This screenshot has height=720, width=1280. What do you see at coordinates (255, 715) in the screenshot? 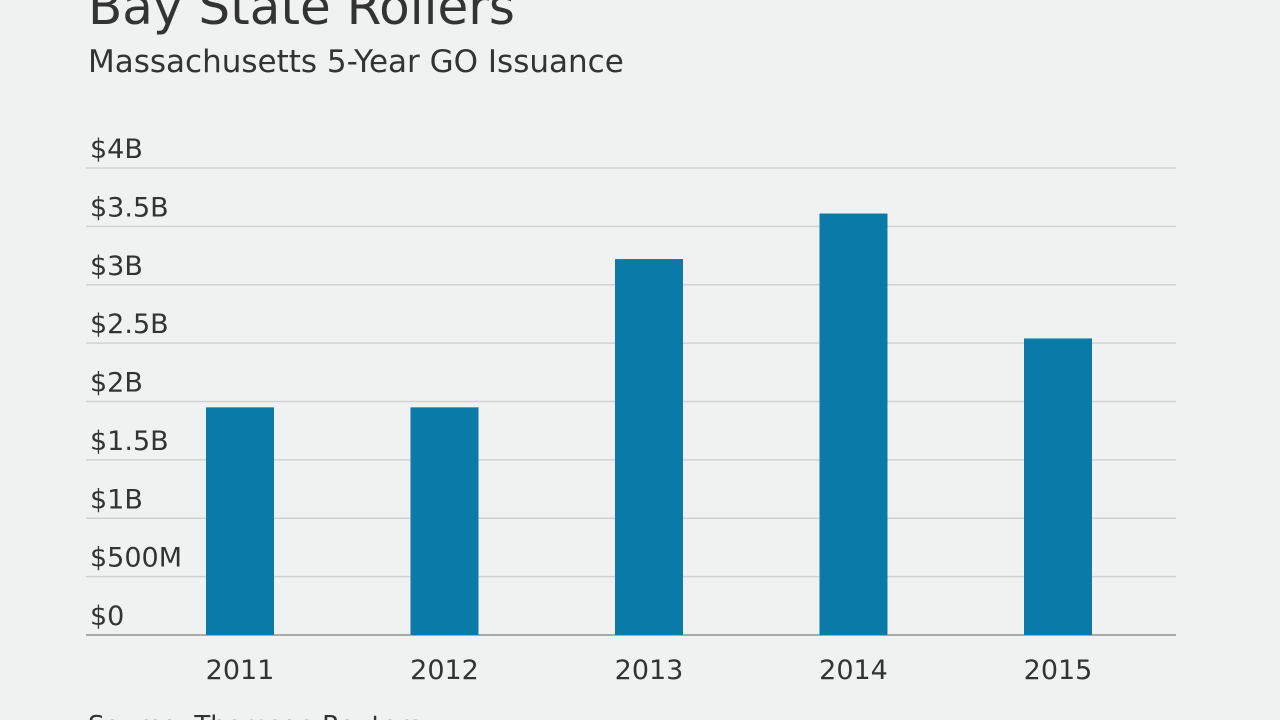
I see `source-note: Source: Thomson Reuters` at bounding box center [255, 715].